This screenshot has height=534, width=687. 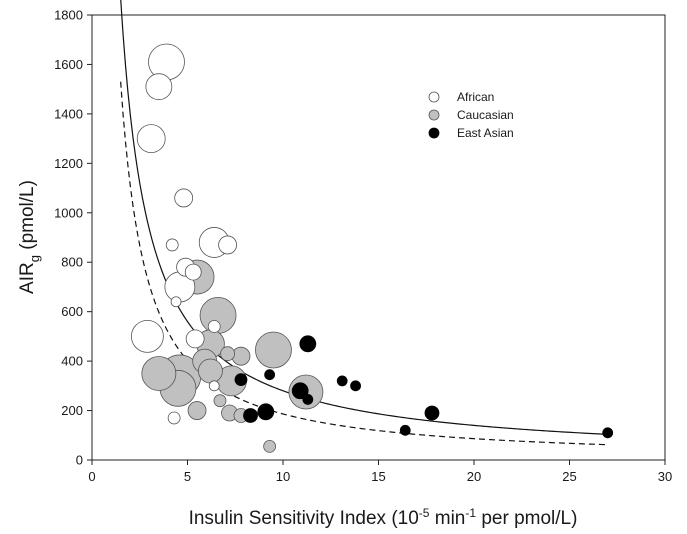 What do you see at coordinates (434, 97) in the screenshot?
I see `legend-marker-african` at bounding box center [434, 97].